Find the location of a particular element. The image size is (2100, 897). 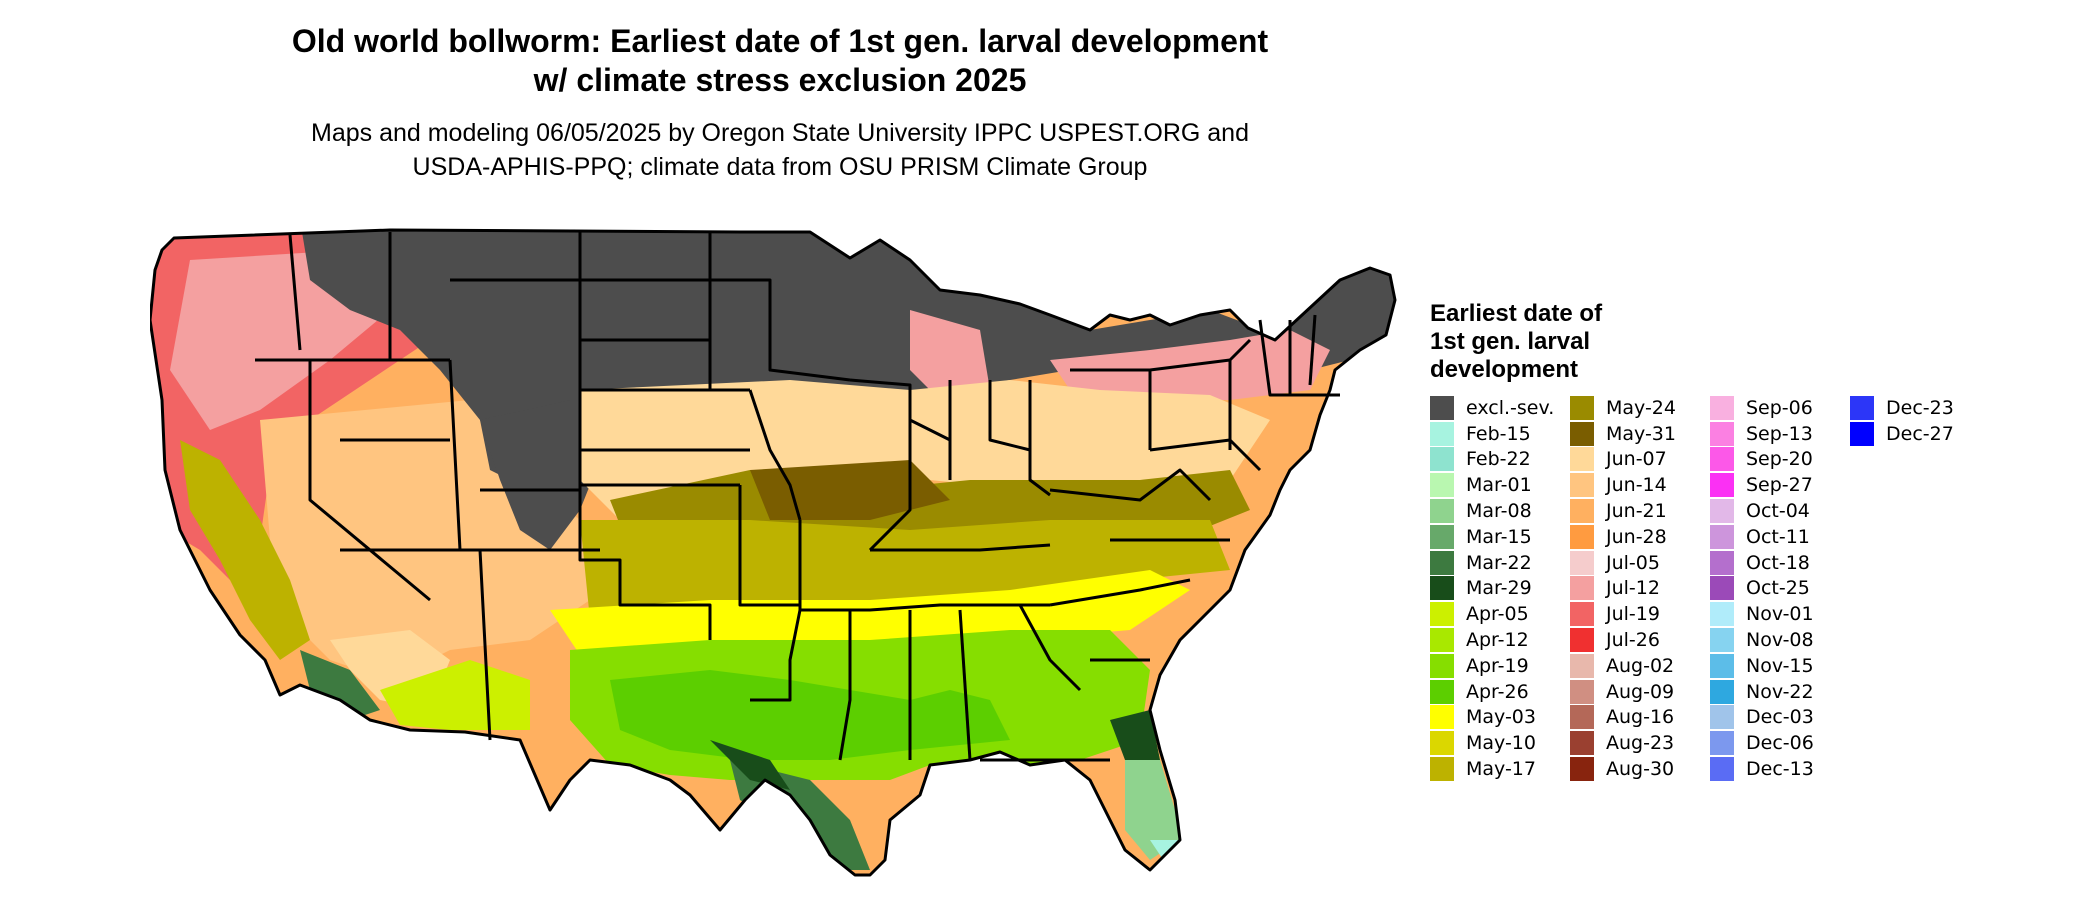

legend-item: Apr-12 is located at coordinates (1500, 640).